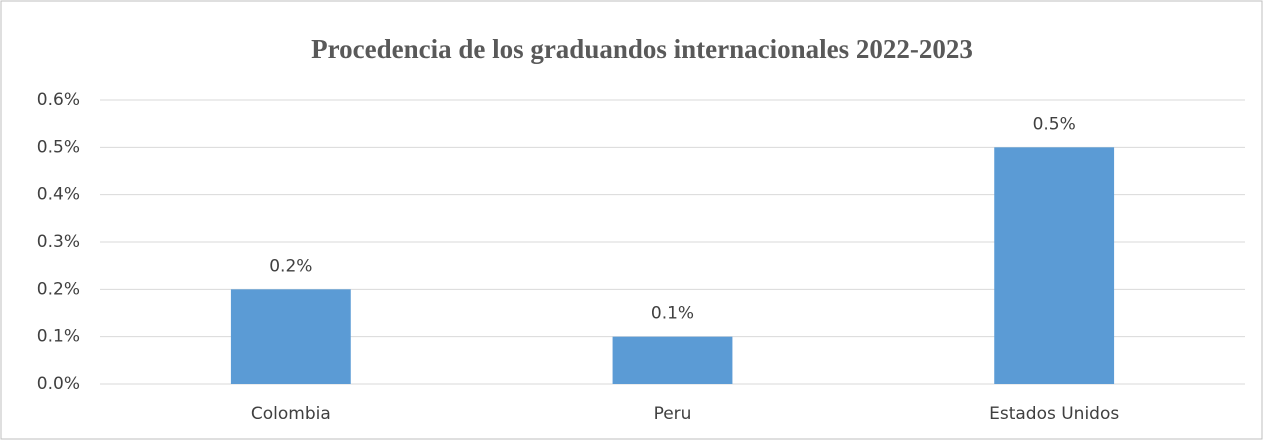  I want to click on y-tick-label: 0.3%, so click(58, 242).